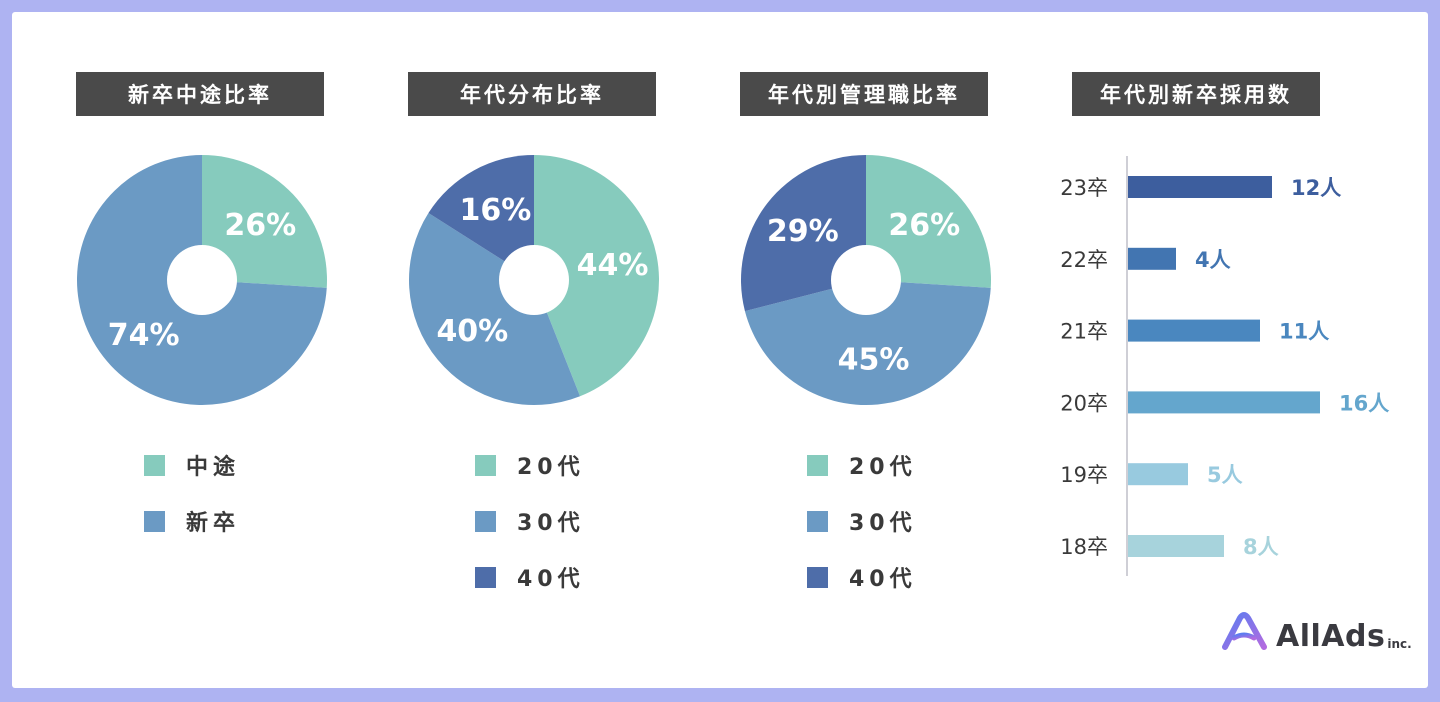 This screenshot has height=702, width=1440. What do you see at coordinates (1364, 403) in the screenshot?
I see `bar-value-label: 16人` at bounding box center [1364, 403].